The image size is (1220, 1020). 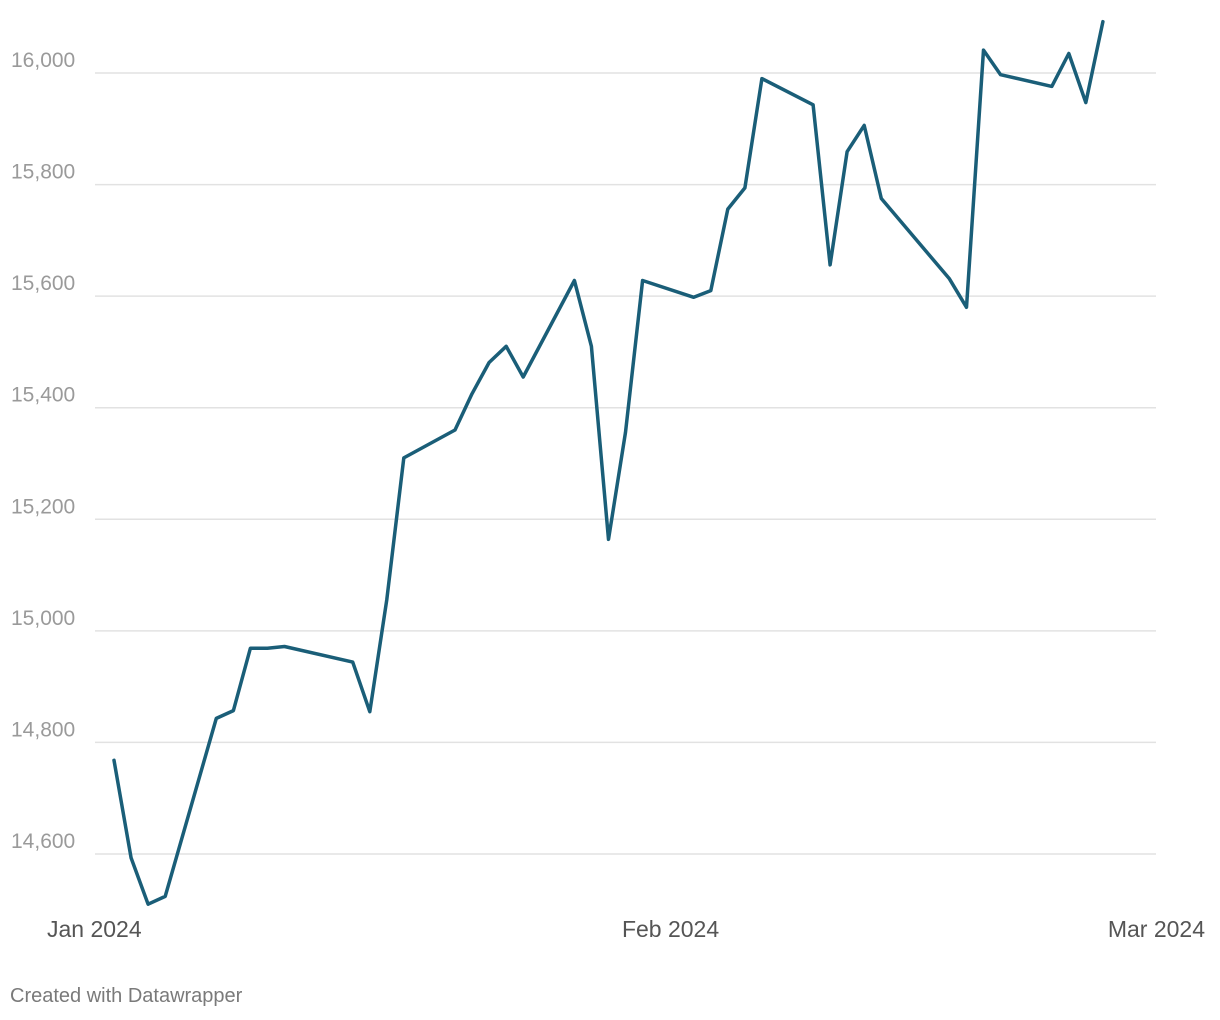 I want to click on y-tick-label: 15,400, so click(x=43, y=395).